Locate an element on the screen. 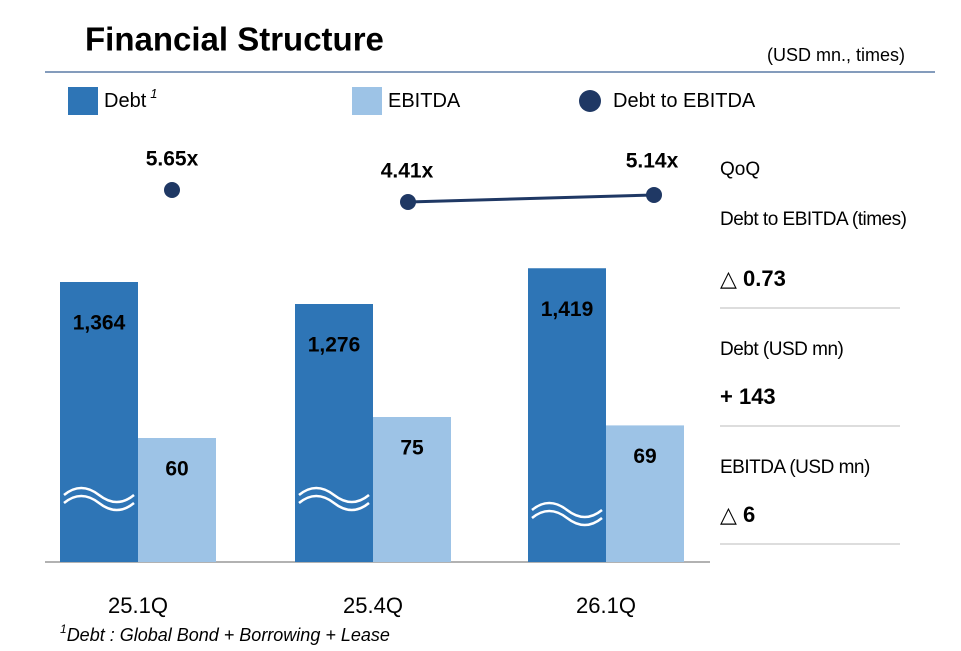  panel-value: △ 6 is located at coordinates (737, 514).